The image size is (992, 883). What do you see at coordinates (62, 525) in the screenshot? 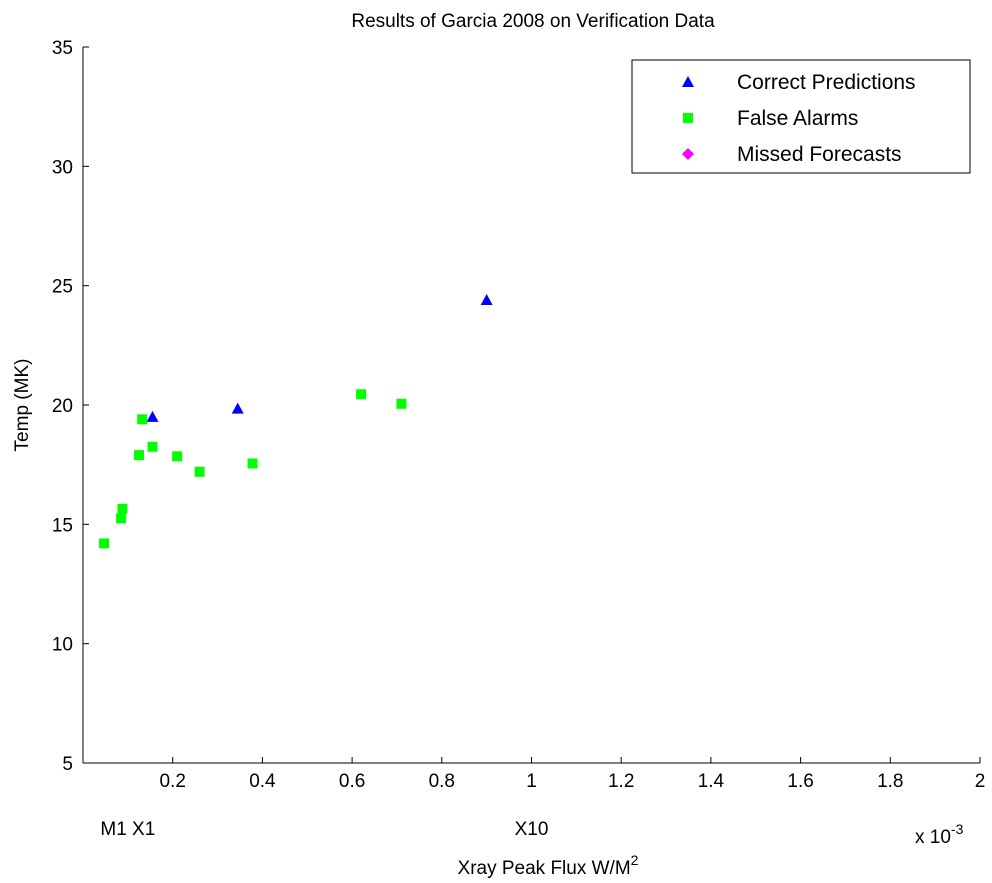
I see `y-tick-label: 15` at bounding box center [62, 525].